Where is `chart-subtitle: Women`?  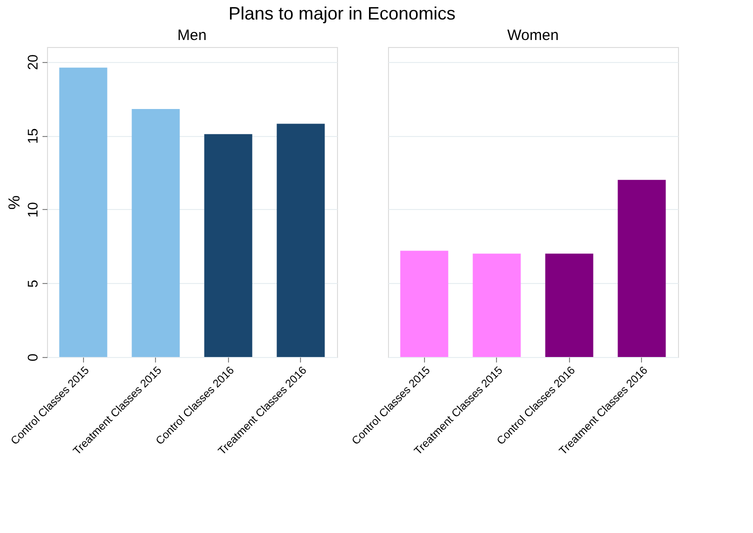
chart-subtitle: Women is located at coordinates (533, 35).